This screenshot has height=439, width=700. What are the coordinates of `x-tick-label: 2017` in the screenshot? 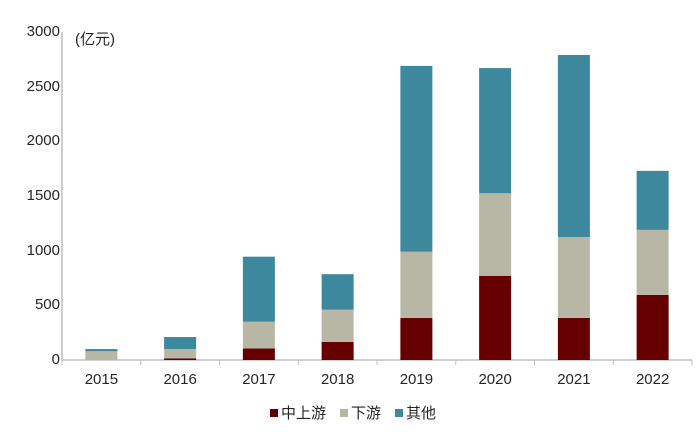 It's located at (259, 379).